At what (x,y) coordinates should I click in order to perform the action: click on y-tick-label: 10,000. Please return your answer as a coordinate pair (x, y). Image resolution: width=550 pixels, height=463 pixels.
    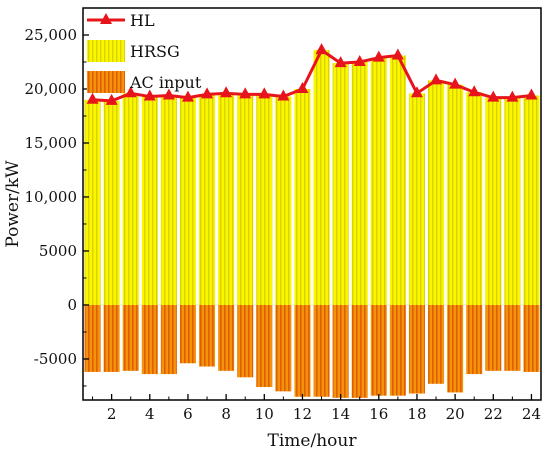
    Looking at the image, I should click on (51, 197).